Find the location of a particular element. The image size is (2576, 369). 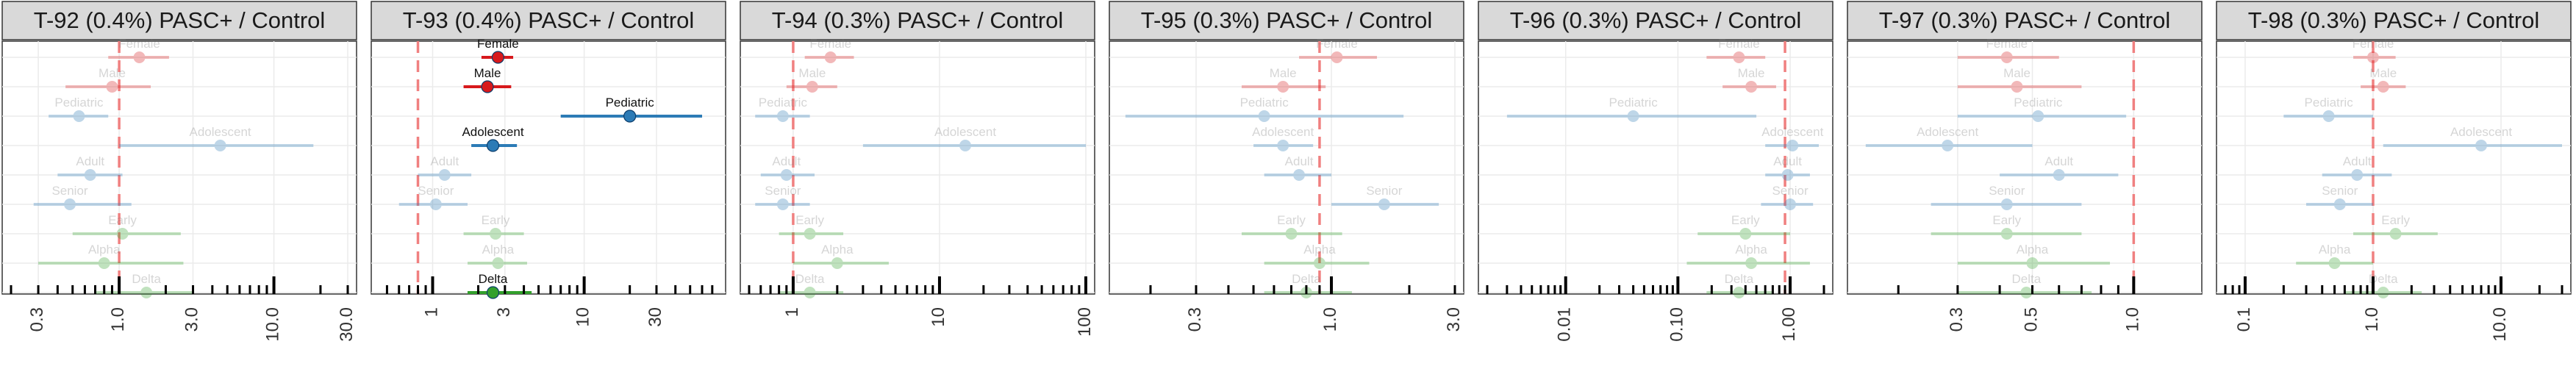

x-axis-ticks is located at coordinates (1655, 285).